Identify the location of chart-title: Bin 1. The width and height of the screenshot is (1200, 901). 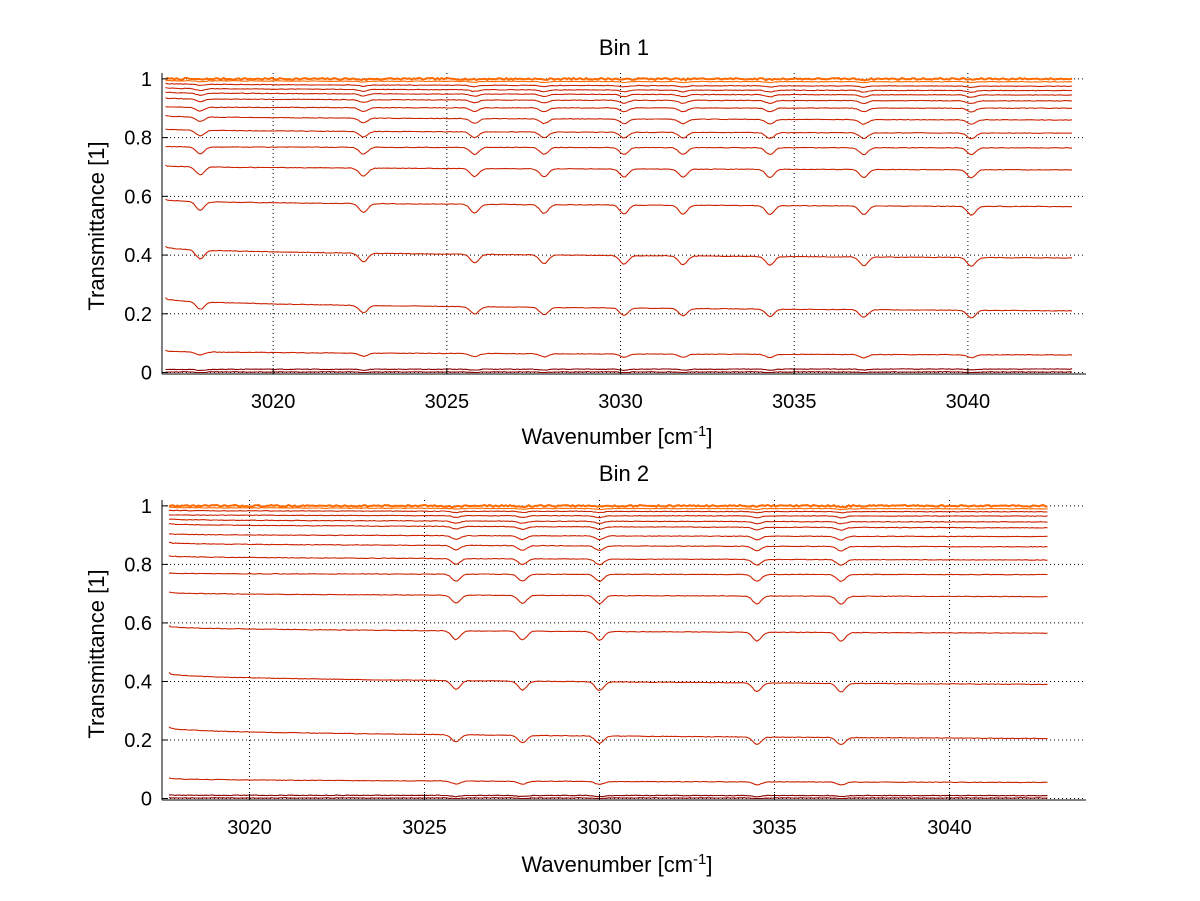
(624, 47).